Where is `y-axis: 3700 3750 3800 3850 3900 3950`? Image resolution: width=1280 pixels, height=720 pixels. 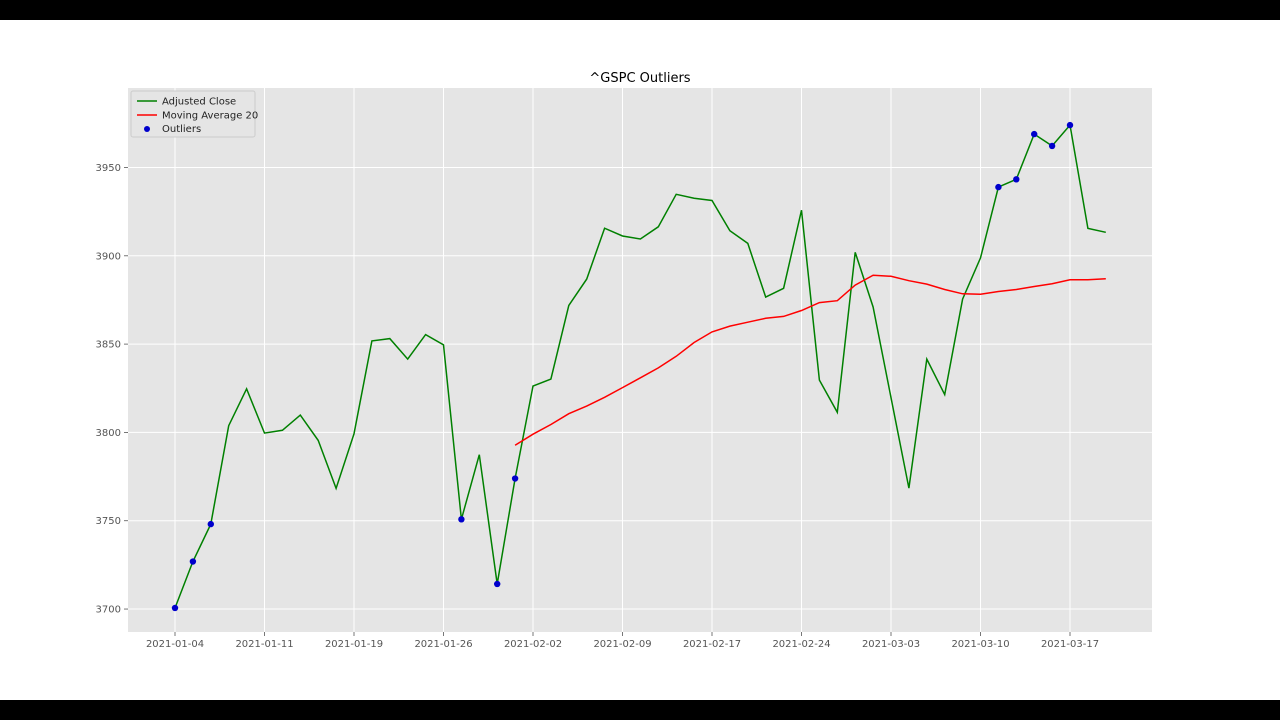
y-axis: 3700 3750 3800 3850 3900 3950 is located at coordinates (112, 389).